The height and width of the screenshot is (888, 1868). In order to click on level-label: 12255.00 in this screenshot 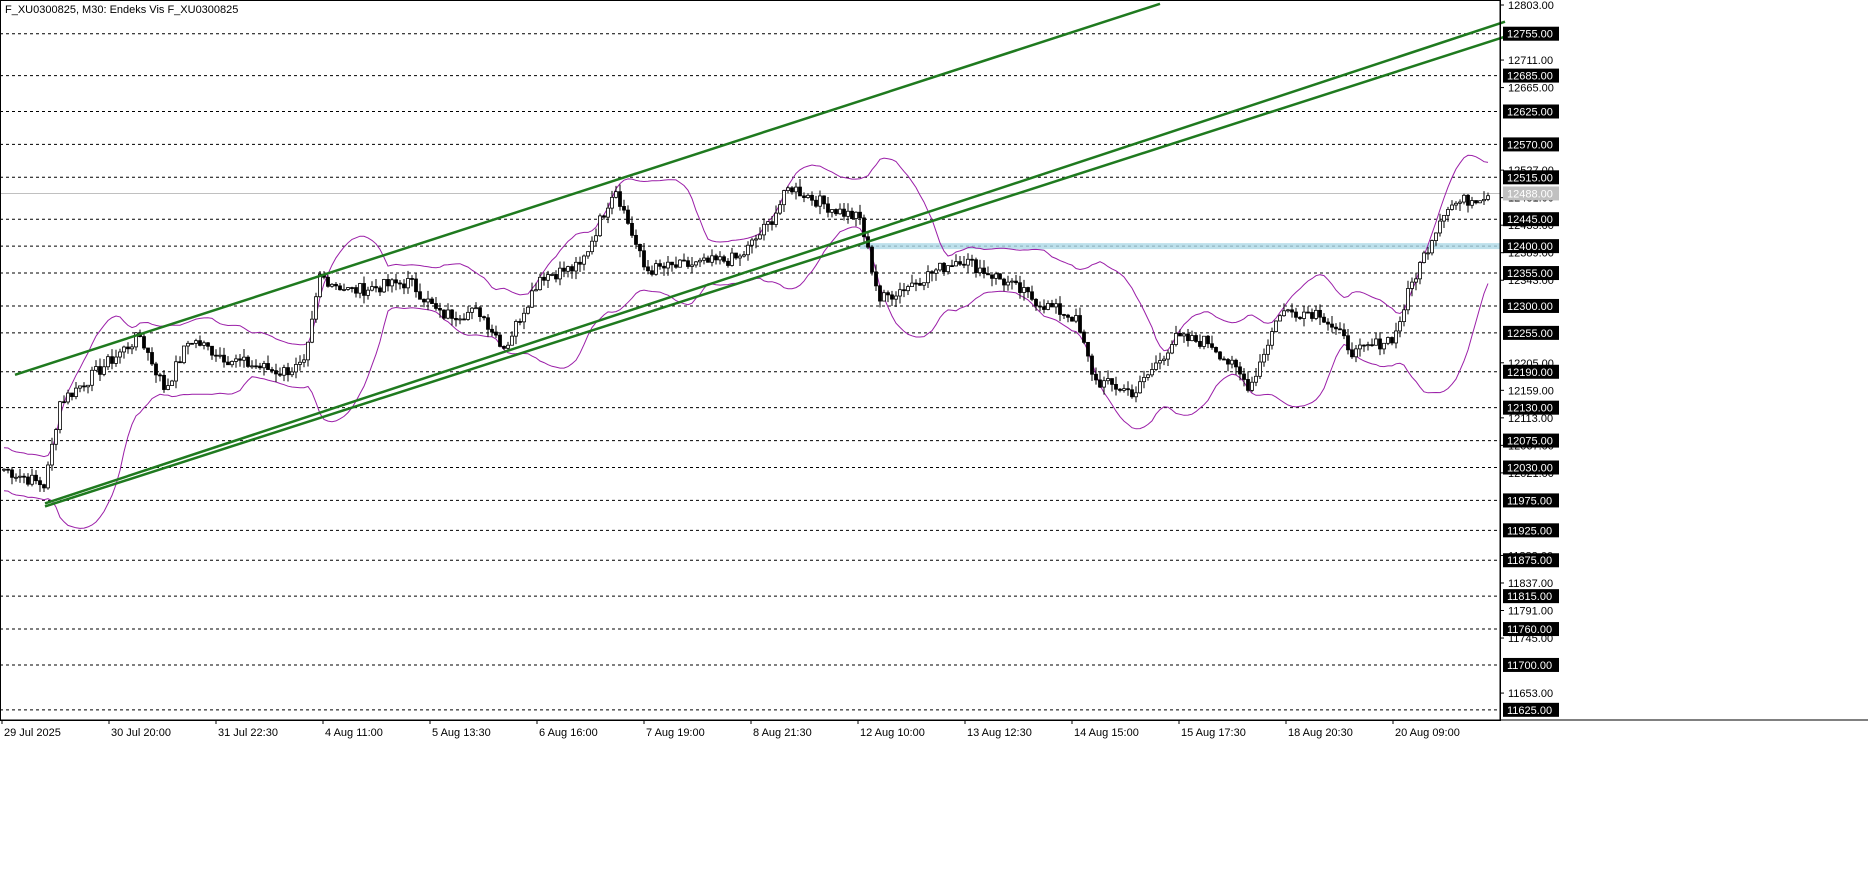, I will do `click(1530, 334)`.